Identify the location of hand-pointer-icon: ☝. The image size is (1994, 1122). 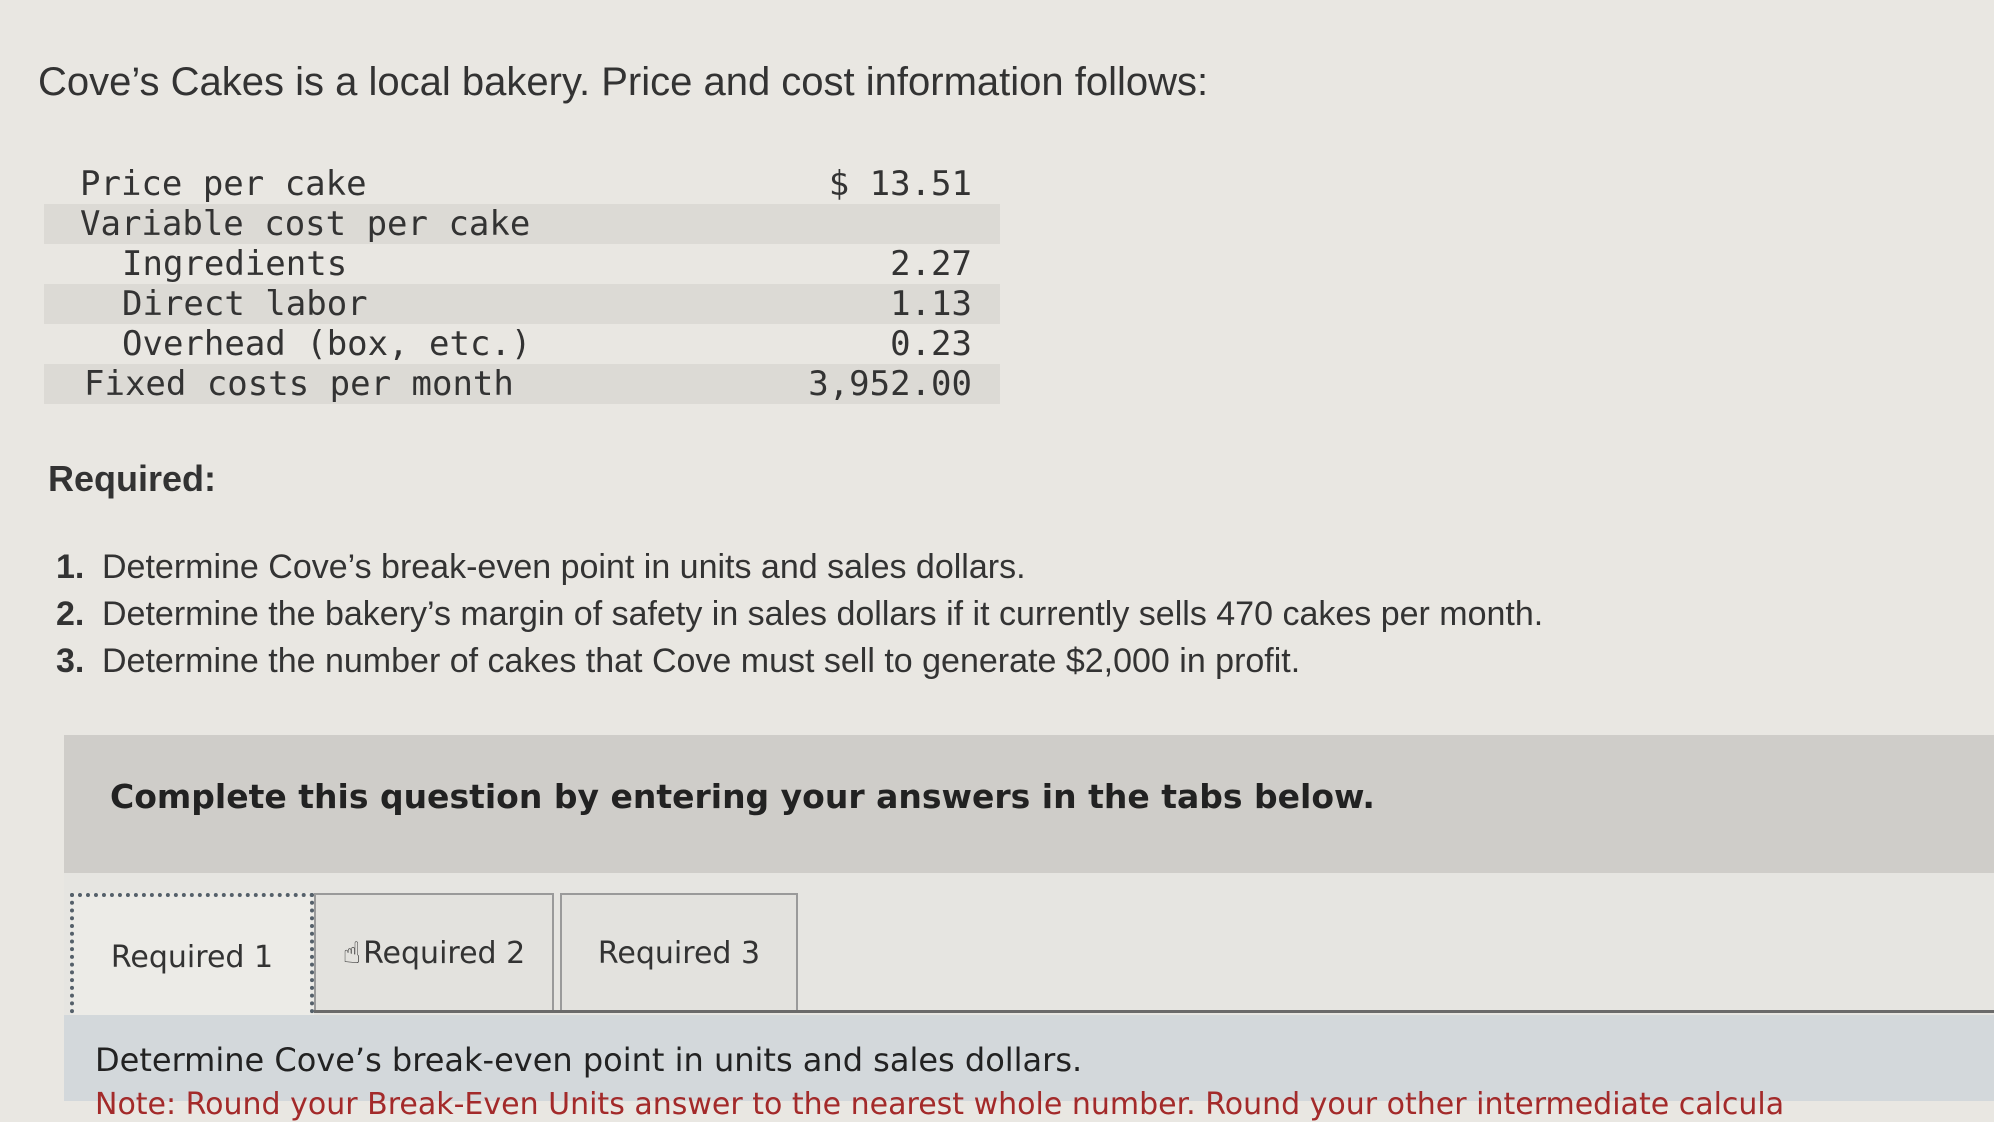
(352, 953).